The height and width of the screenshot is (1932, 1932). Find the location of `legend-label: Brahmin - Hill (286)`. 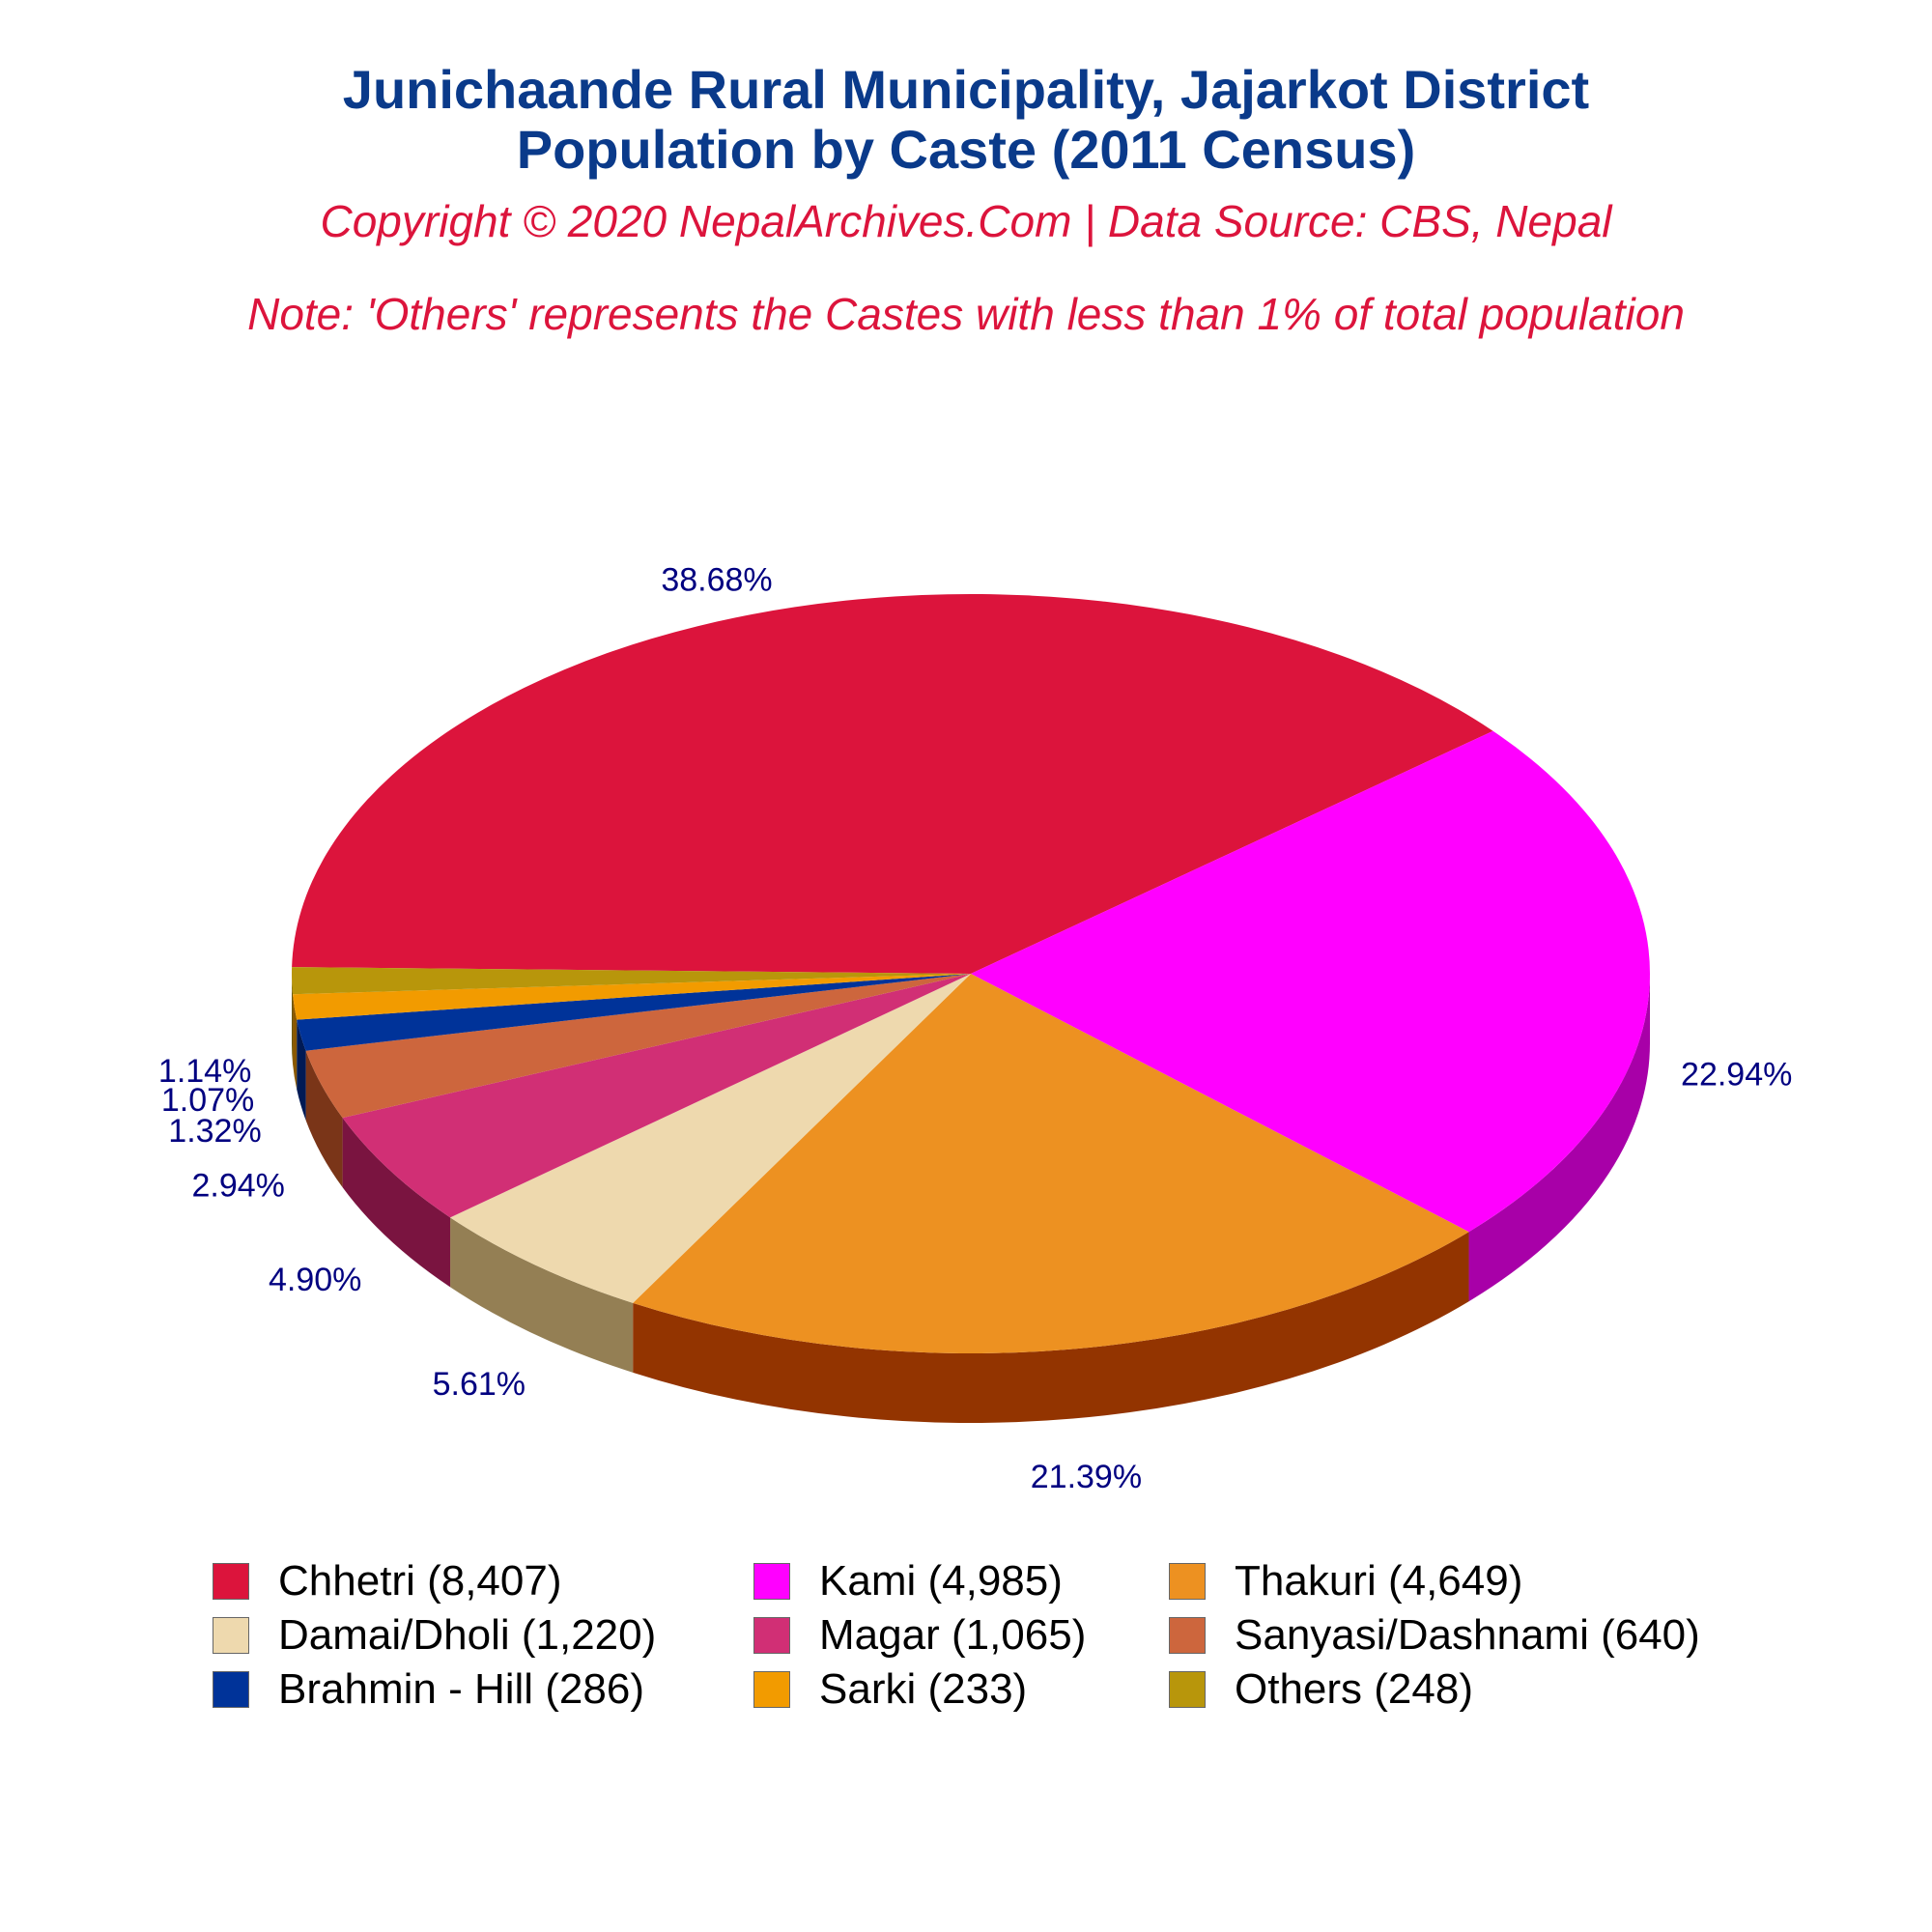

legend-label: Brahmin - Hill (286) is located at coordinates (461, 1689).